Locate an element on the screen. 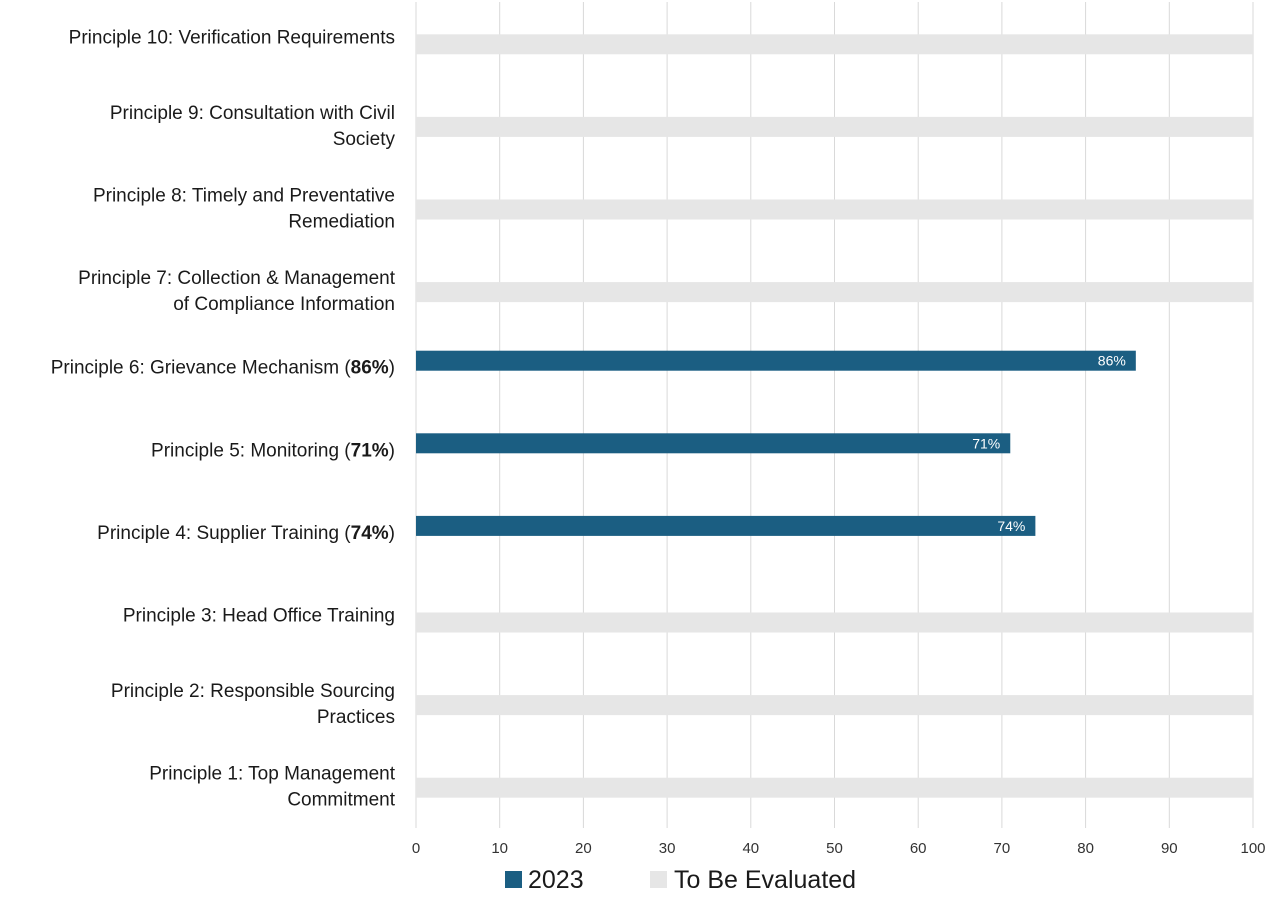 The height and width of the screenshot is (919, 1269). x-tick-label: 10 is located at coordinates (499, 848).